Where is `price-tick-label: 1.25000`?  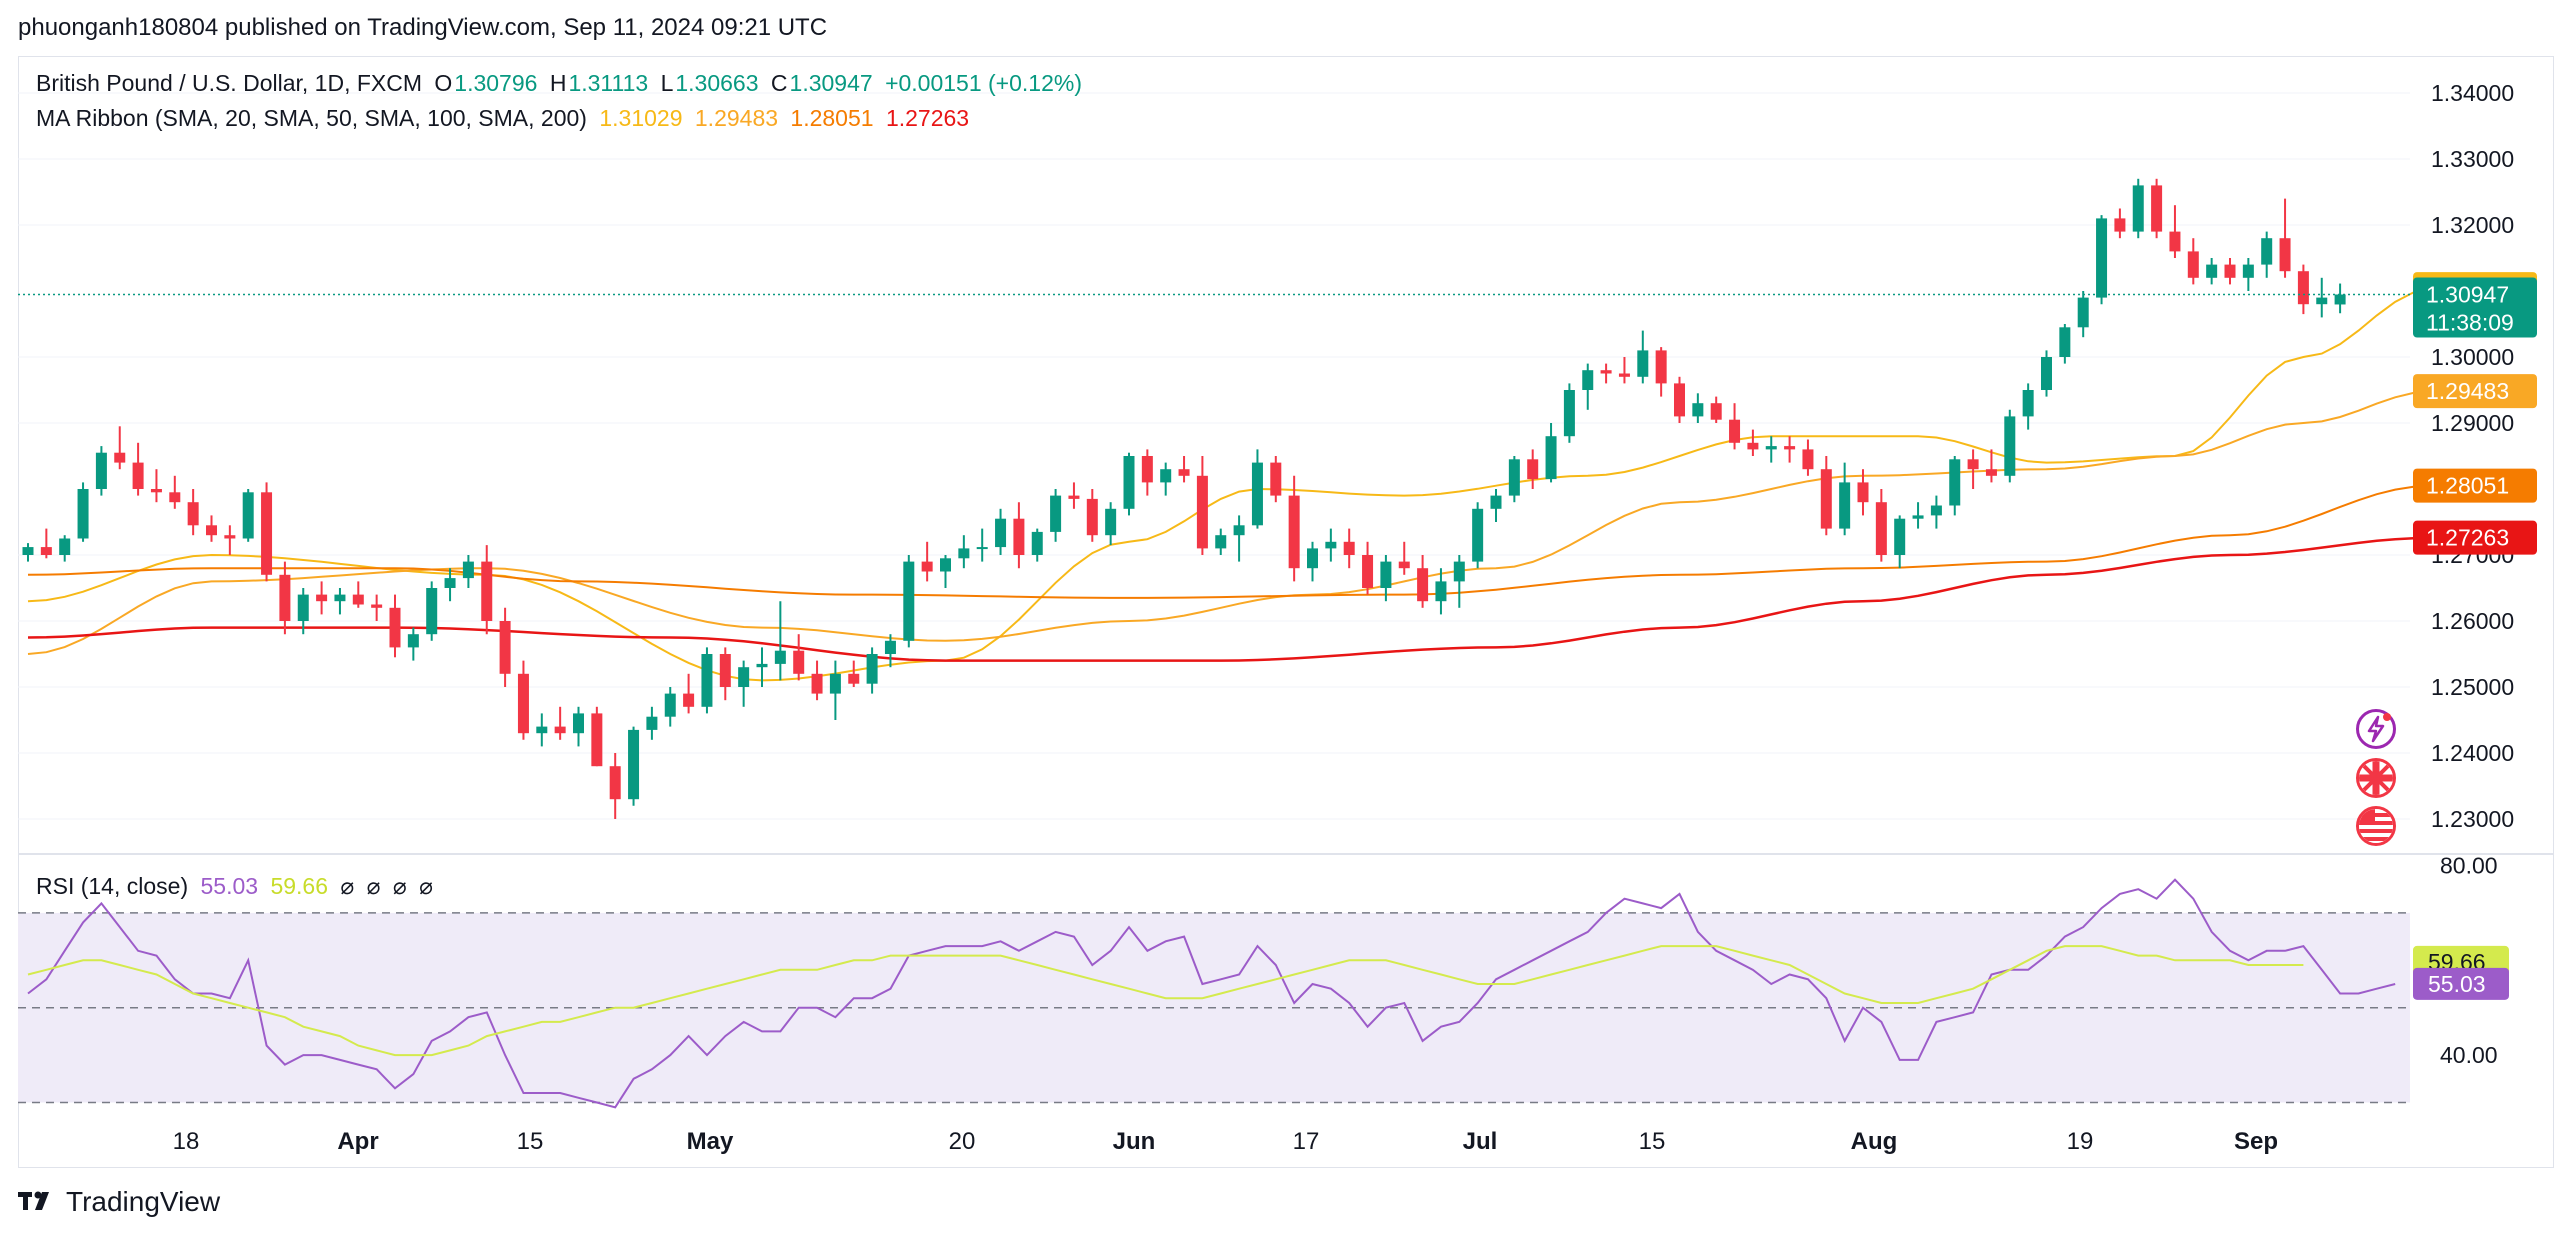
price-tick-label: 1.25000 is located at coordinates (2472, 687).